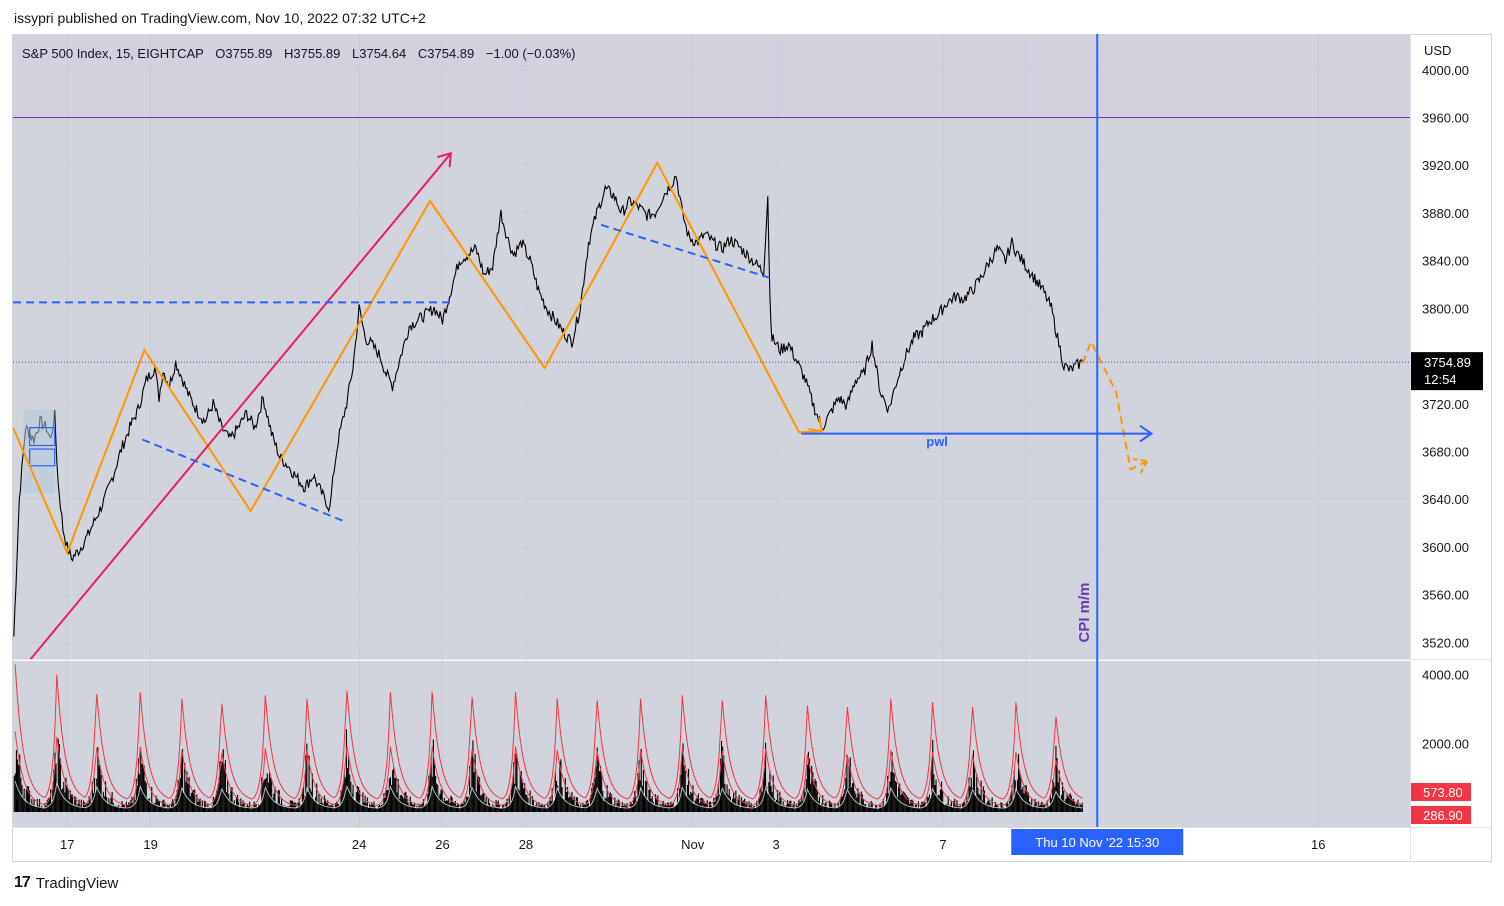 The image size is (1504, 906). I want to click on series-zigzag-projection, so click(1114, 405).